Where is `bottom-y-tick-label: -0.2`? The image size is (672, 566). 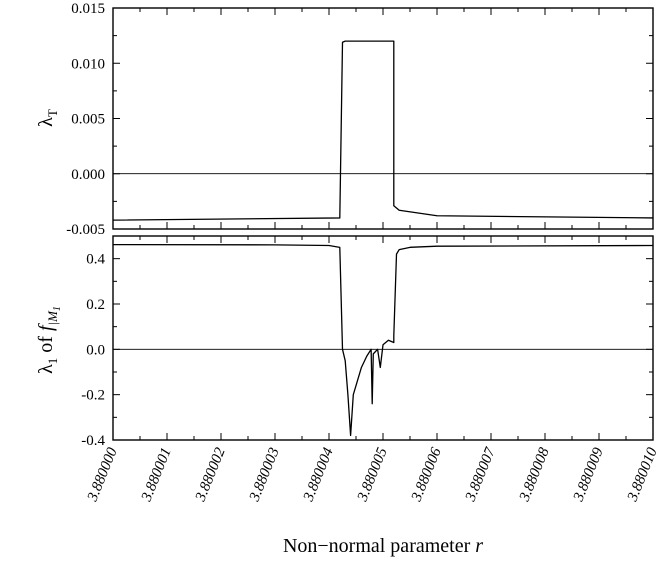
bottom-y-tick-label: -0.2 is located at coordinates (93, 396).